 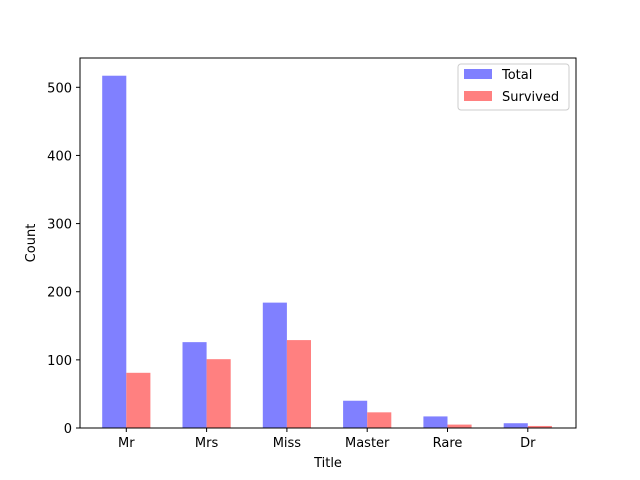 What do you see at coordinates (528, 443) in the screenshot?
I see `x-tick-label: Dr` at bounding box center [528, 443].